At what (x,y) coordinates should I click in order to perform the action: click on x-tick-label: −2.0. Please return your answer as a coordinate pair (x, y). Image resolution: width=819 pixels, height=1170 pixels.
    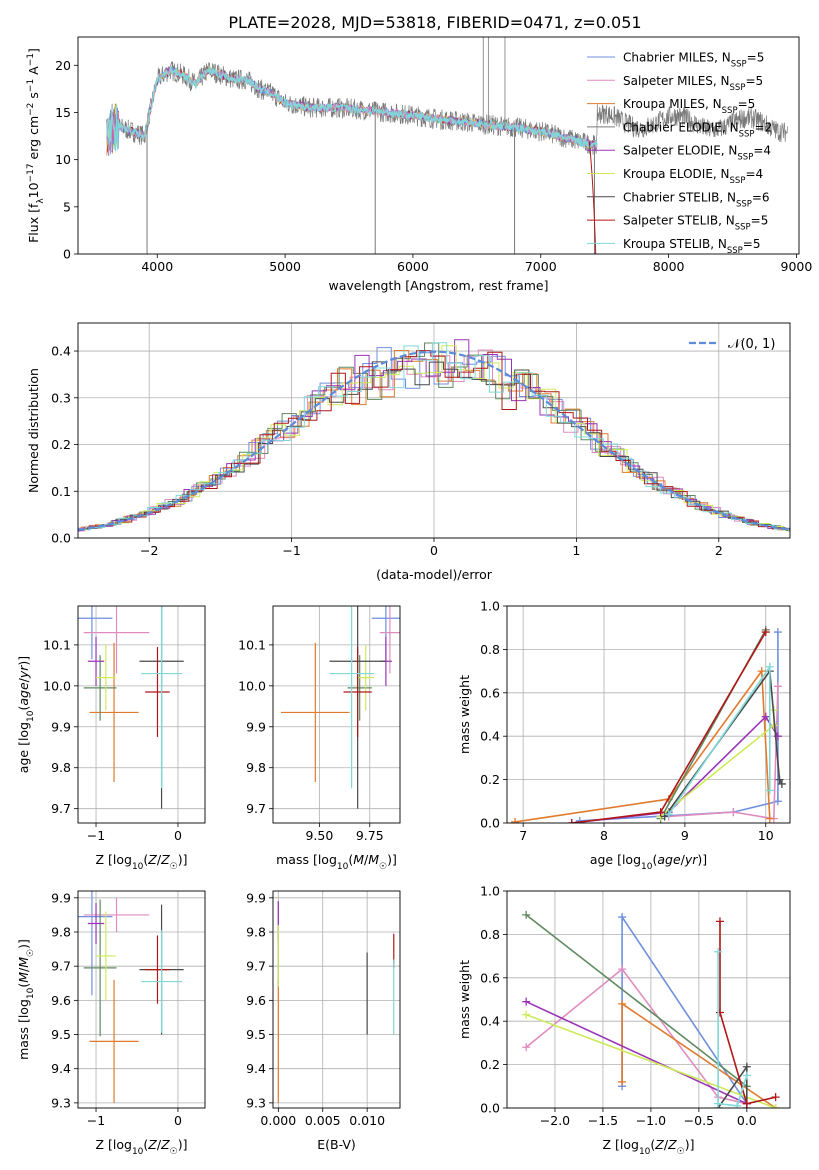
    Looking at the image, I should click on (555, 1120).